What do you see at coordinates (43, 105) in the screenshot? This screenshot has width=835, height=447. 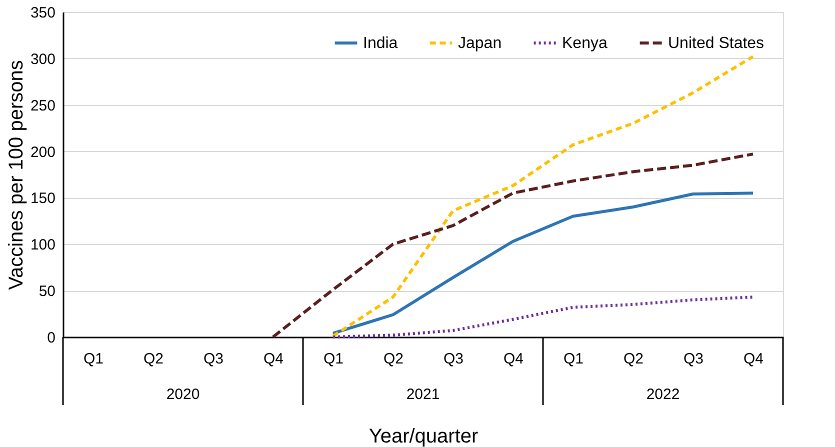 I see `y-tick-label: 250` at bounding box center [43, 105].